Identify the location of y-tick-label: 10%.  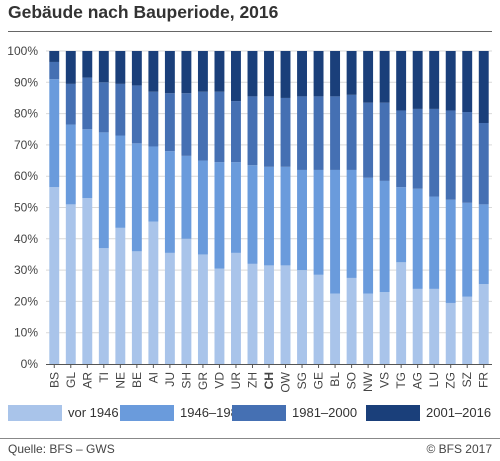
(26, 333).